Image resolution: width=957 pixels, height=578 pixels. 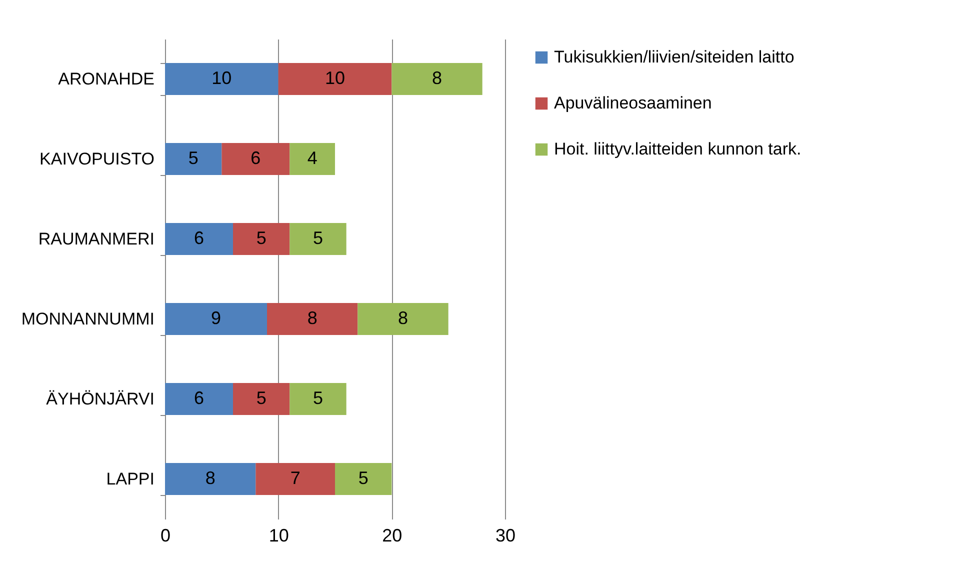 I want to click on data-label: 4, so click(x=312, y=158).